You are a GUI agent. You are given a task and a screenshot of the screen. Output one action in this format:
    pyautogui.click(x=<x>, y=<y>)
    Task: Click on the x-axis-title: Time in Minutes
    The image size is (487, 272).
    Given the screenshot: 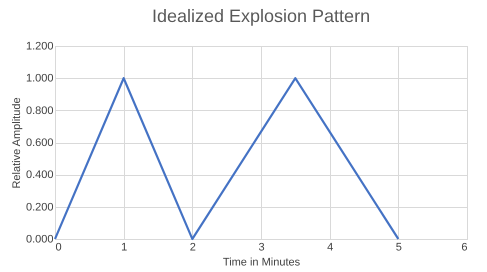 What is the action you would take?
    pyautogui.click(x=261, y=262)
    